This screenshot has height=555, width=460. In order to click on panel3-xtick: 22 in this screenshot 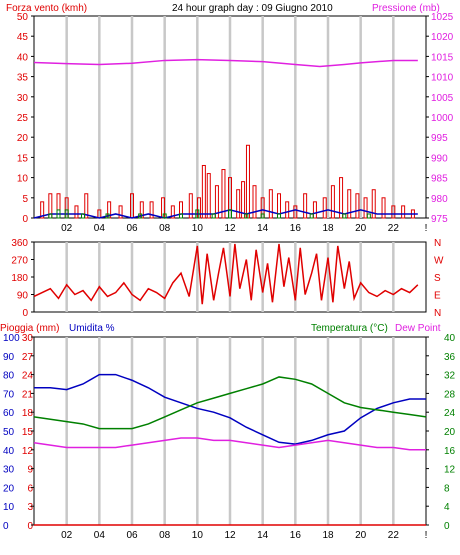, I will do `click(394, 535)`.